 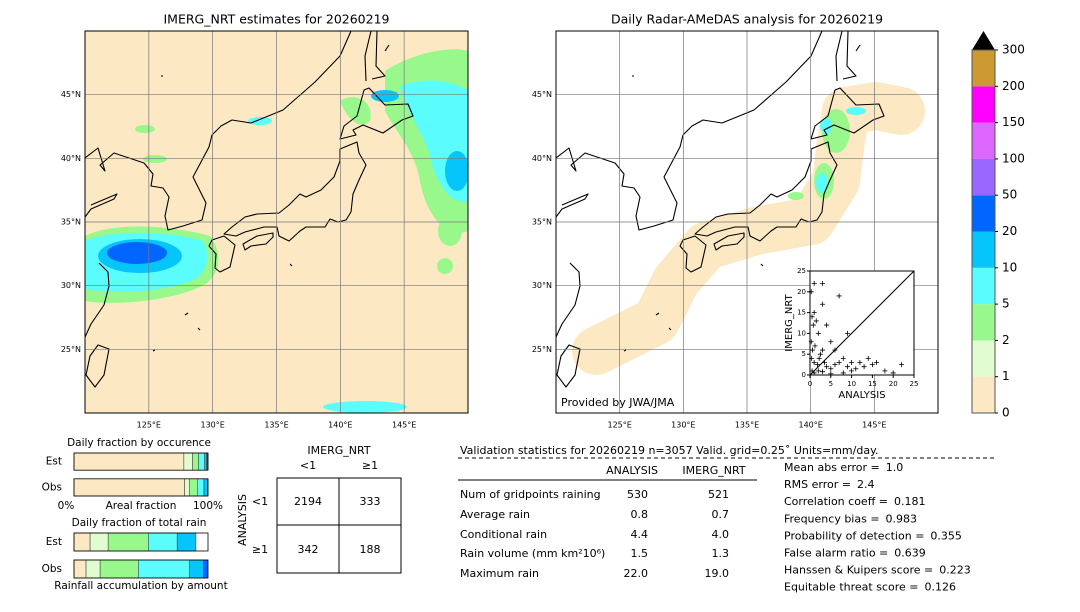 I want to click on chart-title: Daily fraction of total rain, so click(x=139, y=523).